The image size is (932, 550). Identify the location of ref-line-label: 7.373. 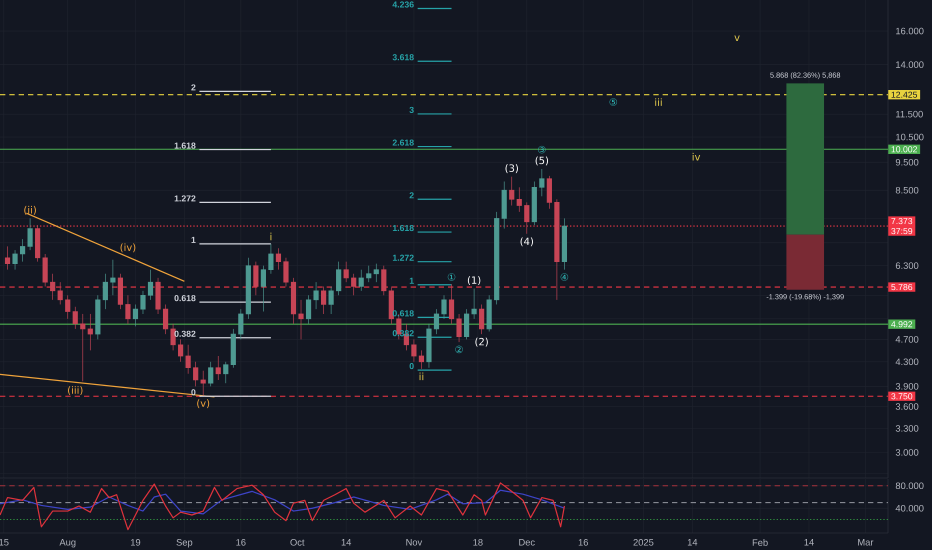
(901, 221).